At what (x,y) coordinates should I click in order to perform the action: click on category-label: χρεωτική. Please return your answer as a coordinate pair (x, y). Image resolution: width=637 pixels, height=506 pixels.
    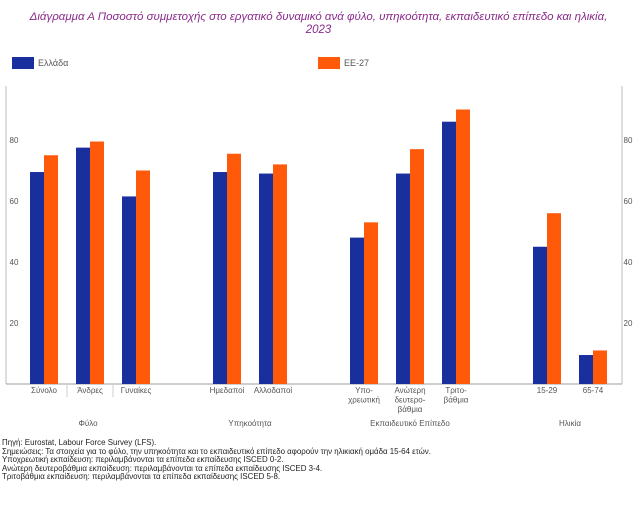
    Looking at the image, I should click on (364, 400).